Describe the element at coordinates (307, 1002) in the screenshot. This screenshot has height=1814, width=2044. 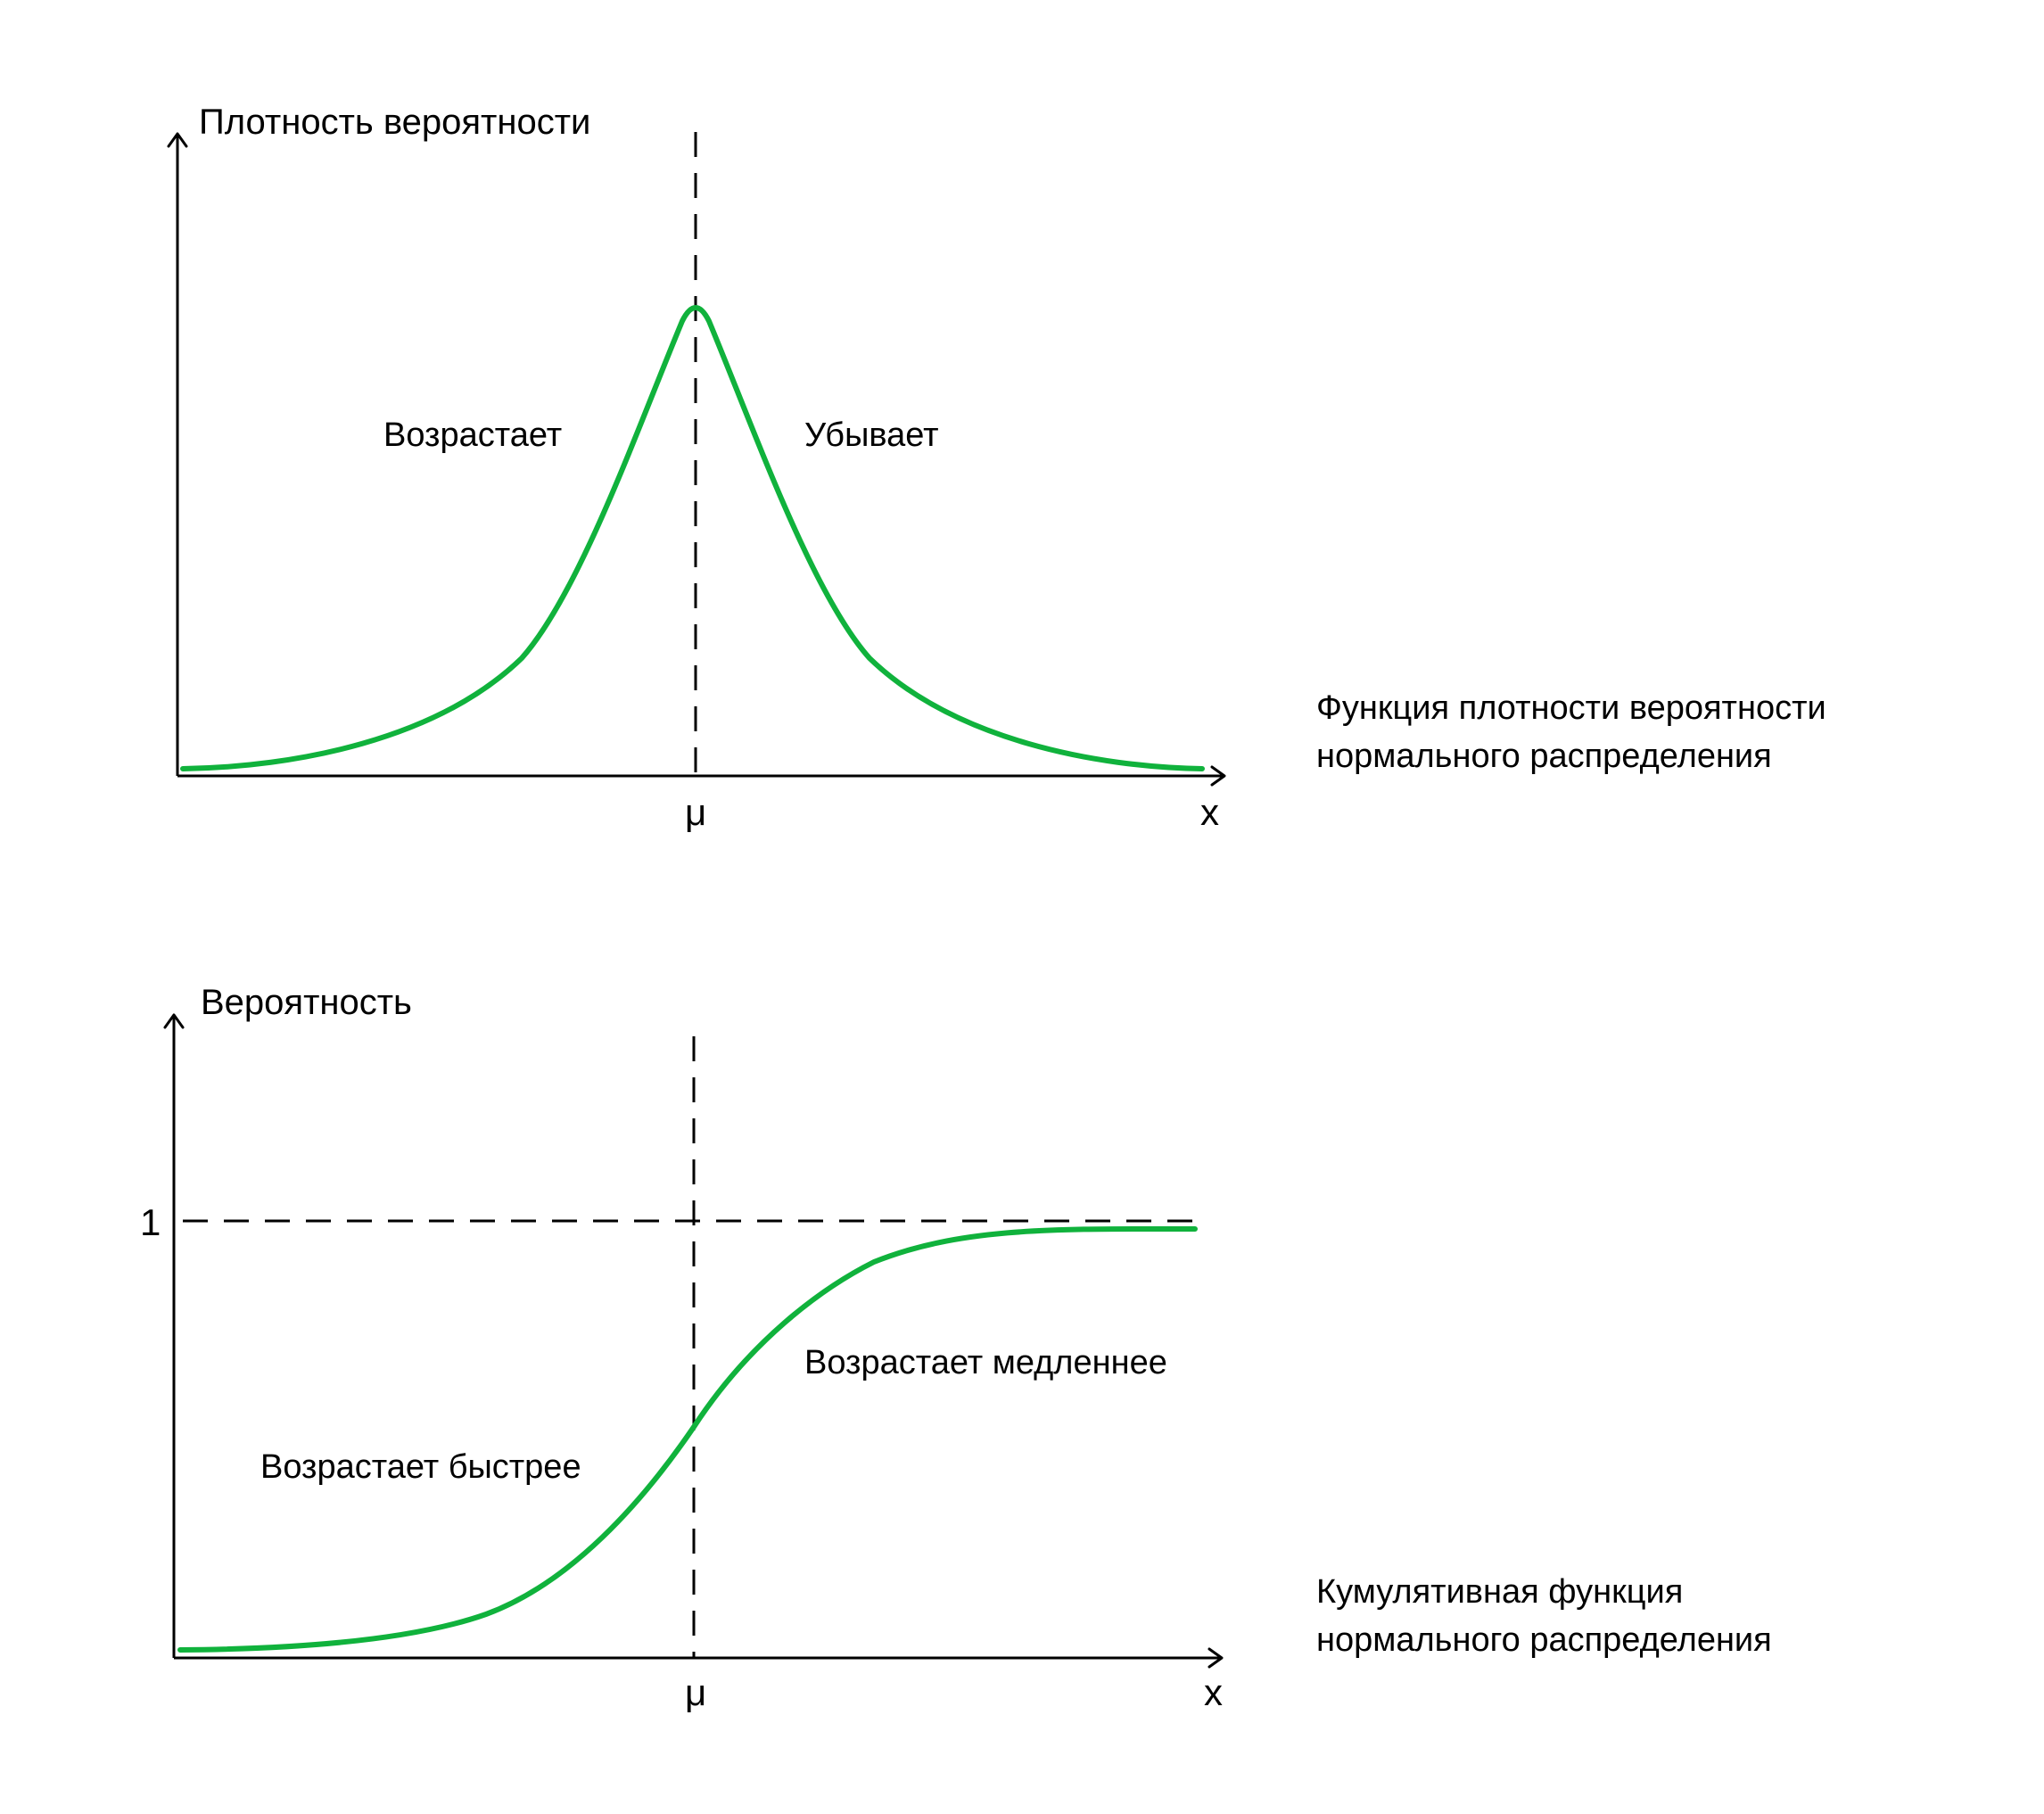
I see `cdf-y-axis-title: Вероятность` at that location.